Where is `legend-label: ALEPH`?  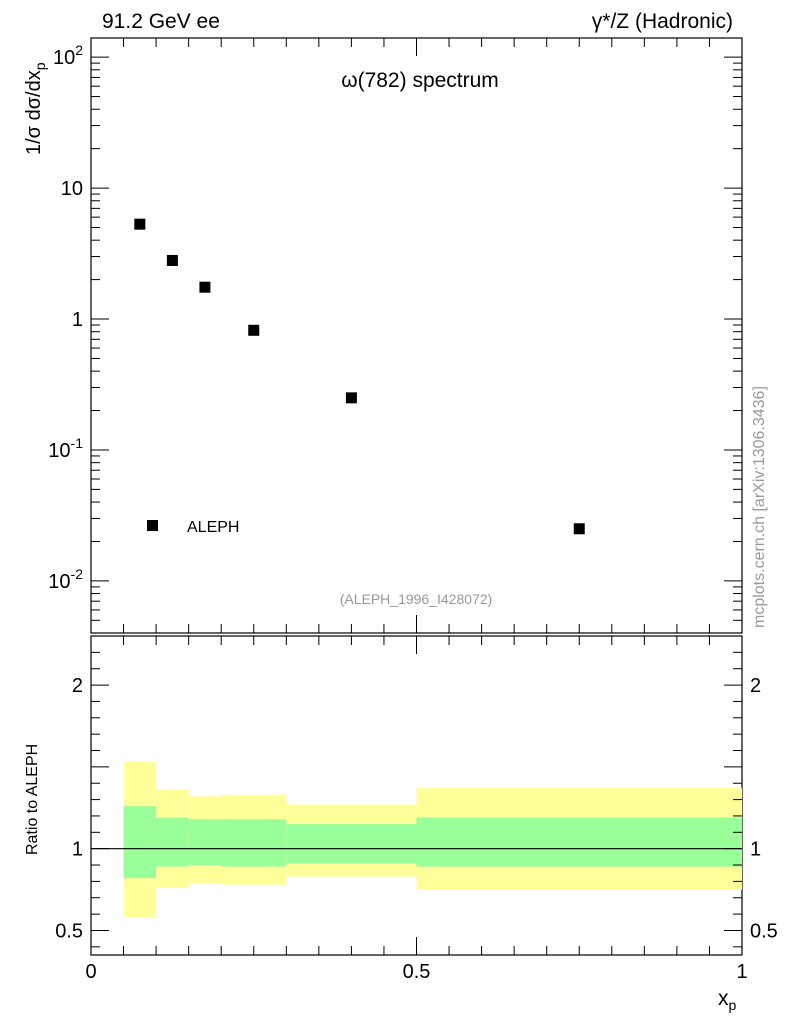 legend-label: ALEPH is located at coordinates (213, 527).